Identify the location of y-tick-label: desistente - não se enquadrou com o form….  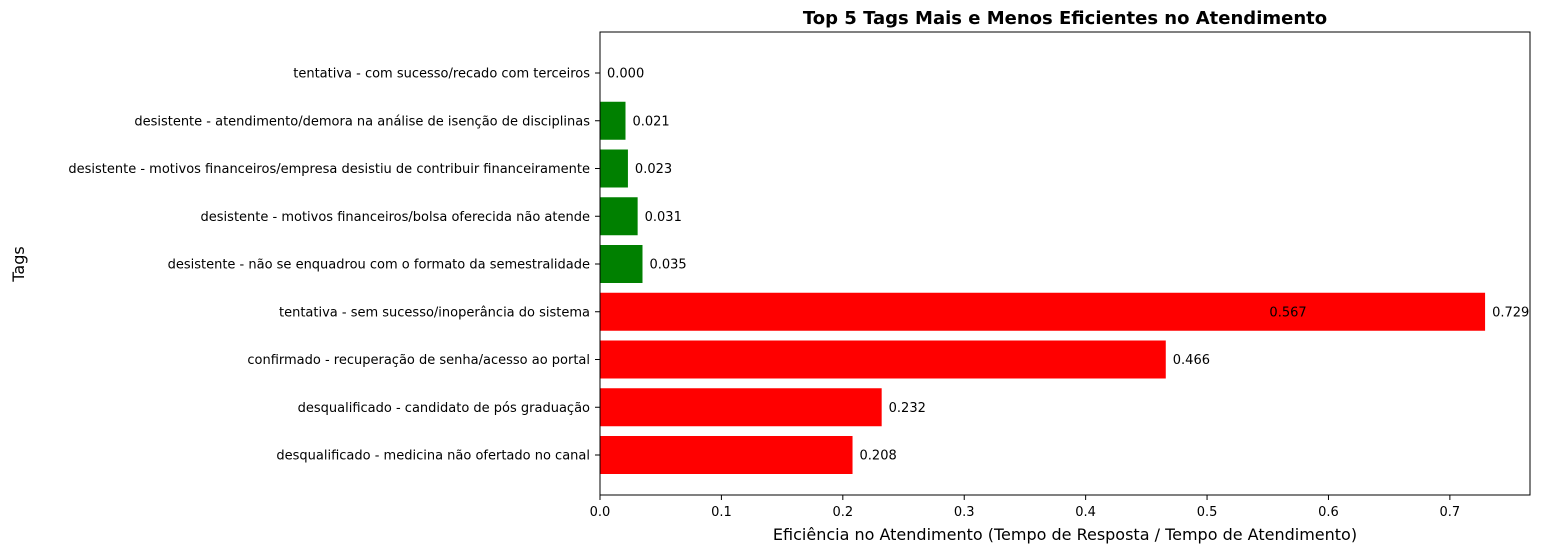
(379, 265).